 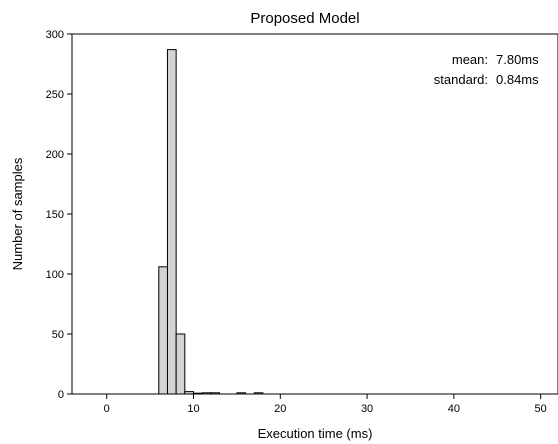 I want to click on x-tick-label: 10, so click(x=193, y=409).